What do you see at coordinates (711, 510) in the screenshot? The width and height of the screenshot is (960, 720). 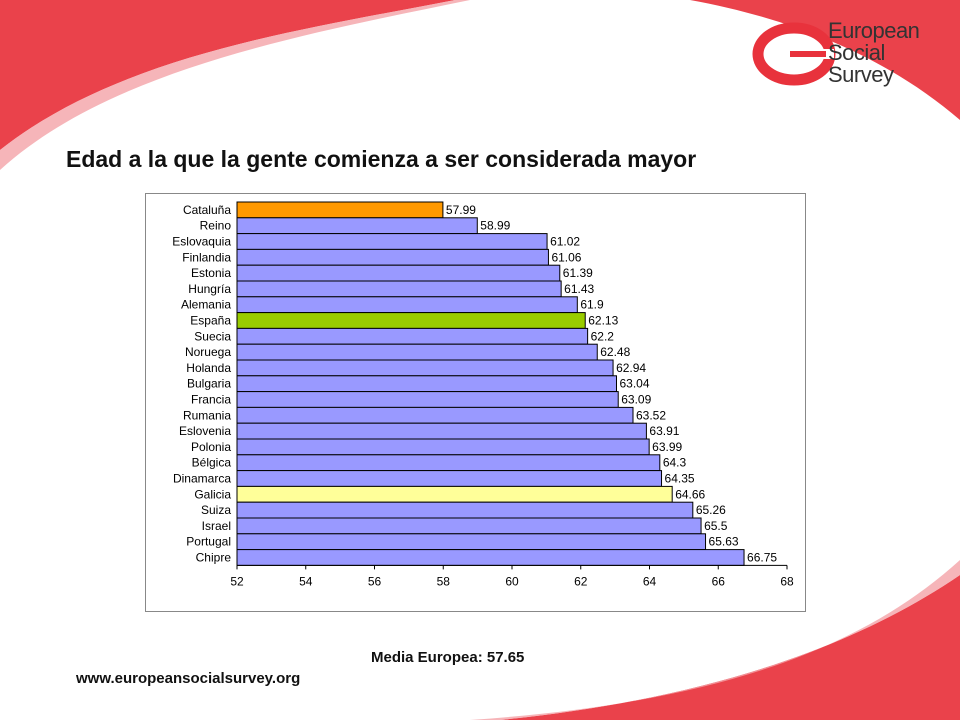 I see `value-label-19: 65.26` at bounding box center [711, 510].